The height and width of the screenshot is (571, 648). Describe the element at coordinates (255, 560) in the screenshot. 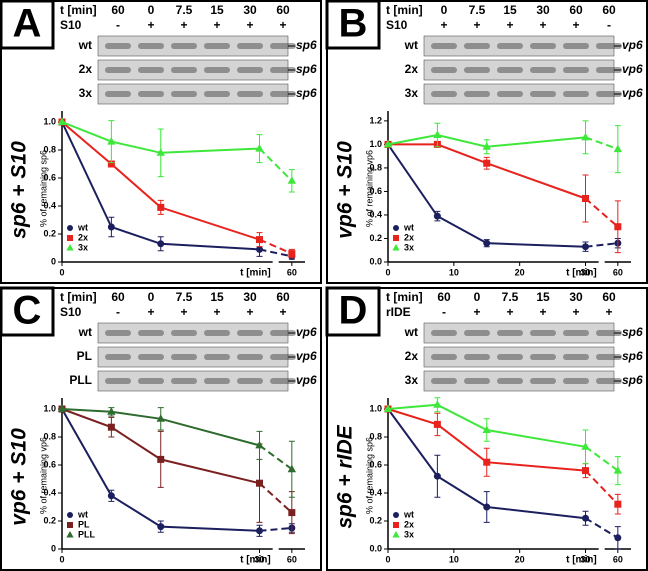

I see `x-axis-label: t [min]` at that location.